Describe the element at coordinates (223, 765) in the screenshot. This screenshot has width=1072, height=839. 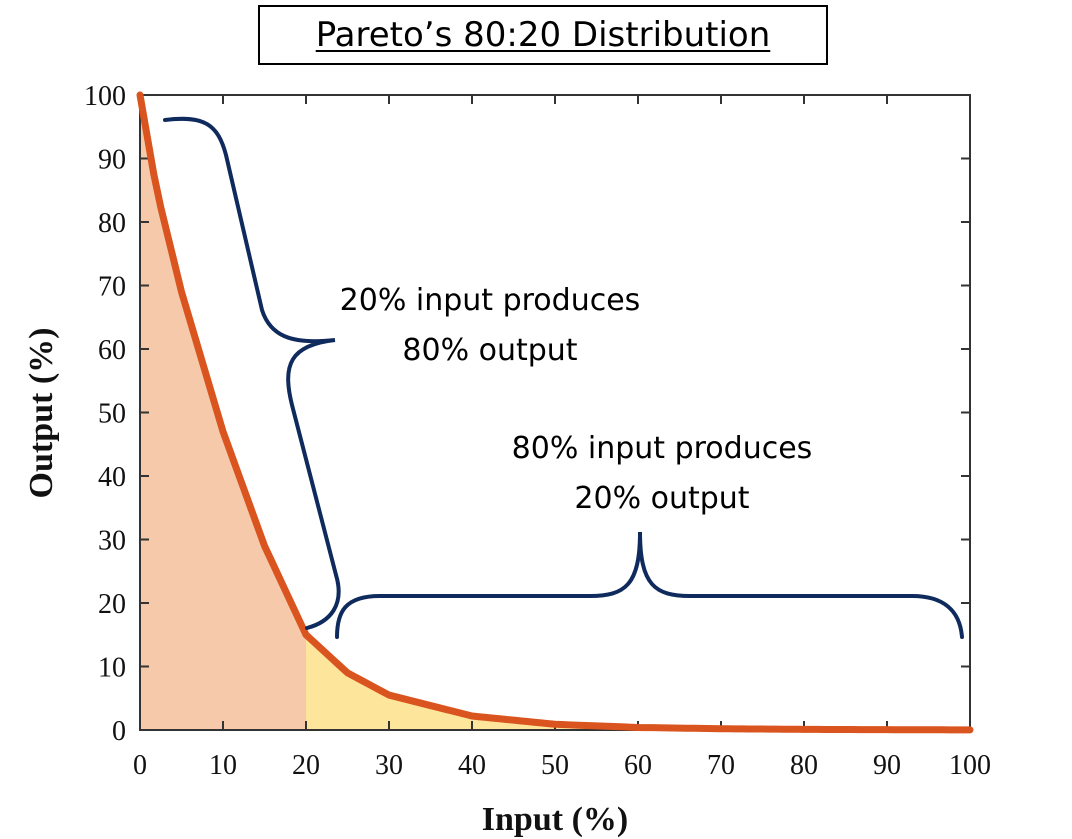
I see `x-tick-label: 10` at that location.